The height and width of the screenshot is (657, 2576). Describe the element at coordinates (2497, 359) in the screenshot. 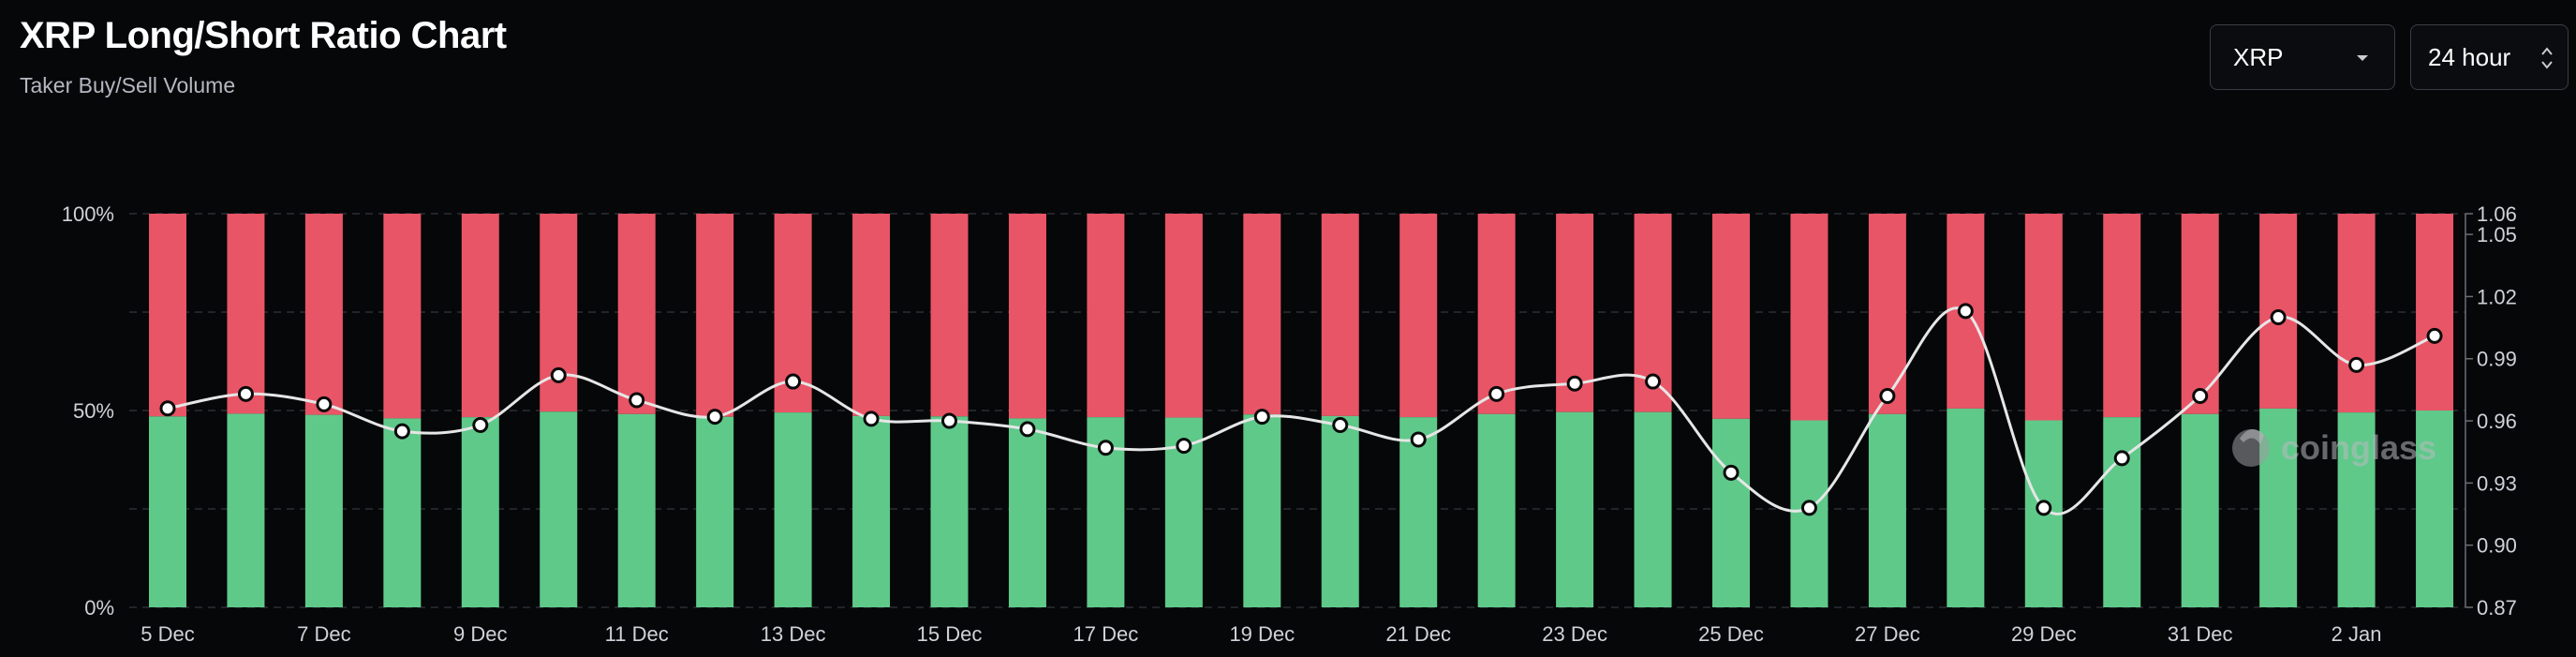

I see `y-right-tick-label: 0.99` at that location.